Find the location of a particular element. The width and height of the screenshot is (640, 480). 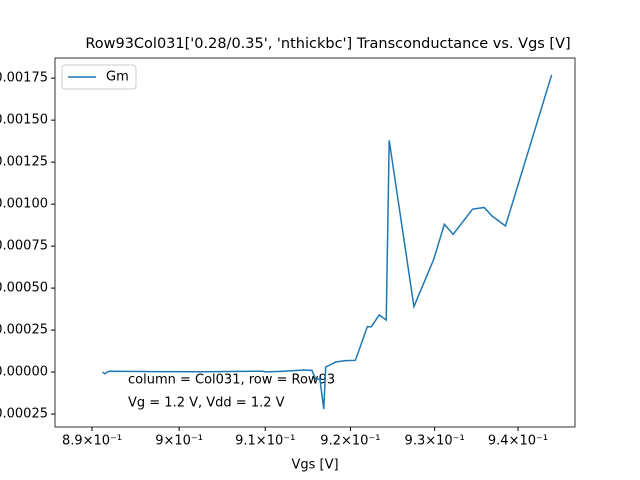

x-tick-label: 9×10⁻¹ is located at coordinates (179, 441).